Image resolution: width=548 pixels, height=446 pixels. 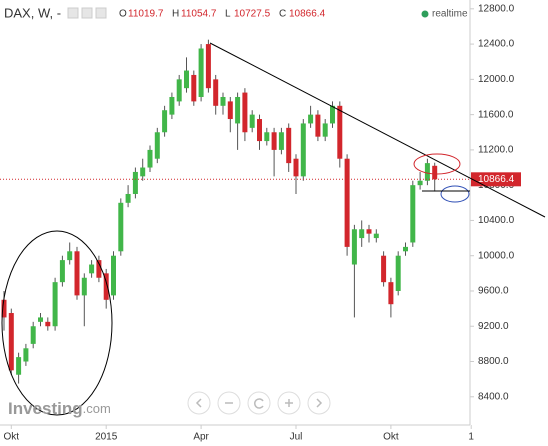 What do you see at coordinates (252, 14) in the screenshot?
I see `ohlc-value: 10727.5` at bounding box center [252, 14].